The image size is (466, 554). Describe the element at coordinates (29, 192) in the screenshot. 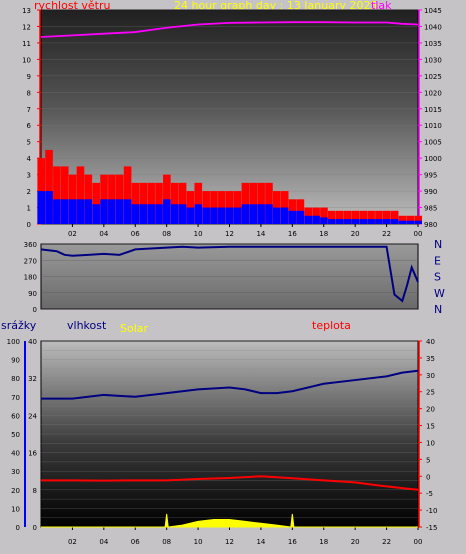

I see `wind-axis-tick-label: 2` at that location.